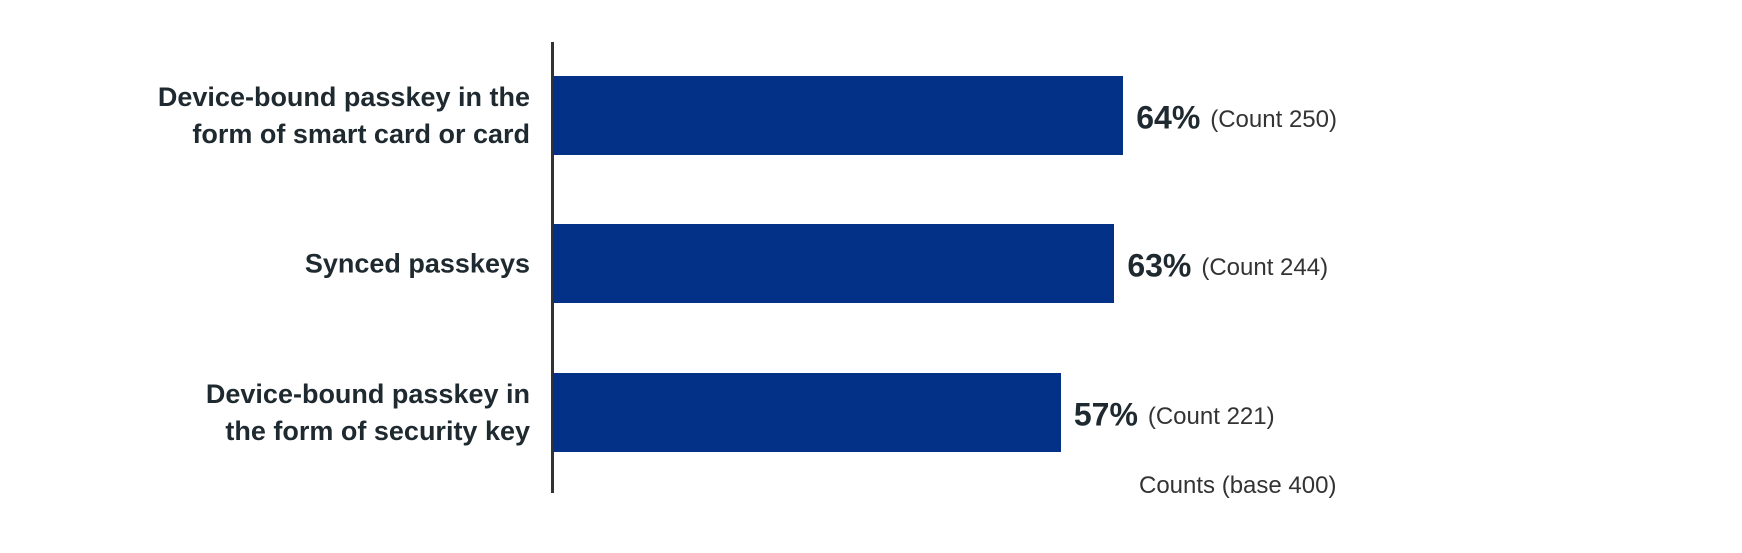 This screenshot has width=1742, height=553. Describe the element at coordinates (1273, 119) in the screenshot. I see `count-label: (Count 250)` at that location.